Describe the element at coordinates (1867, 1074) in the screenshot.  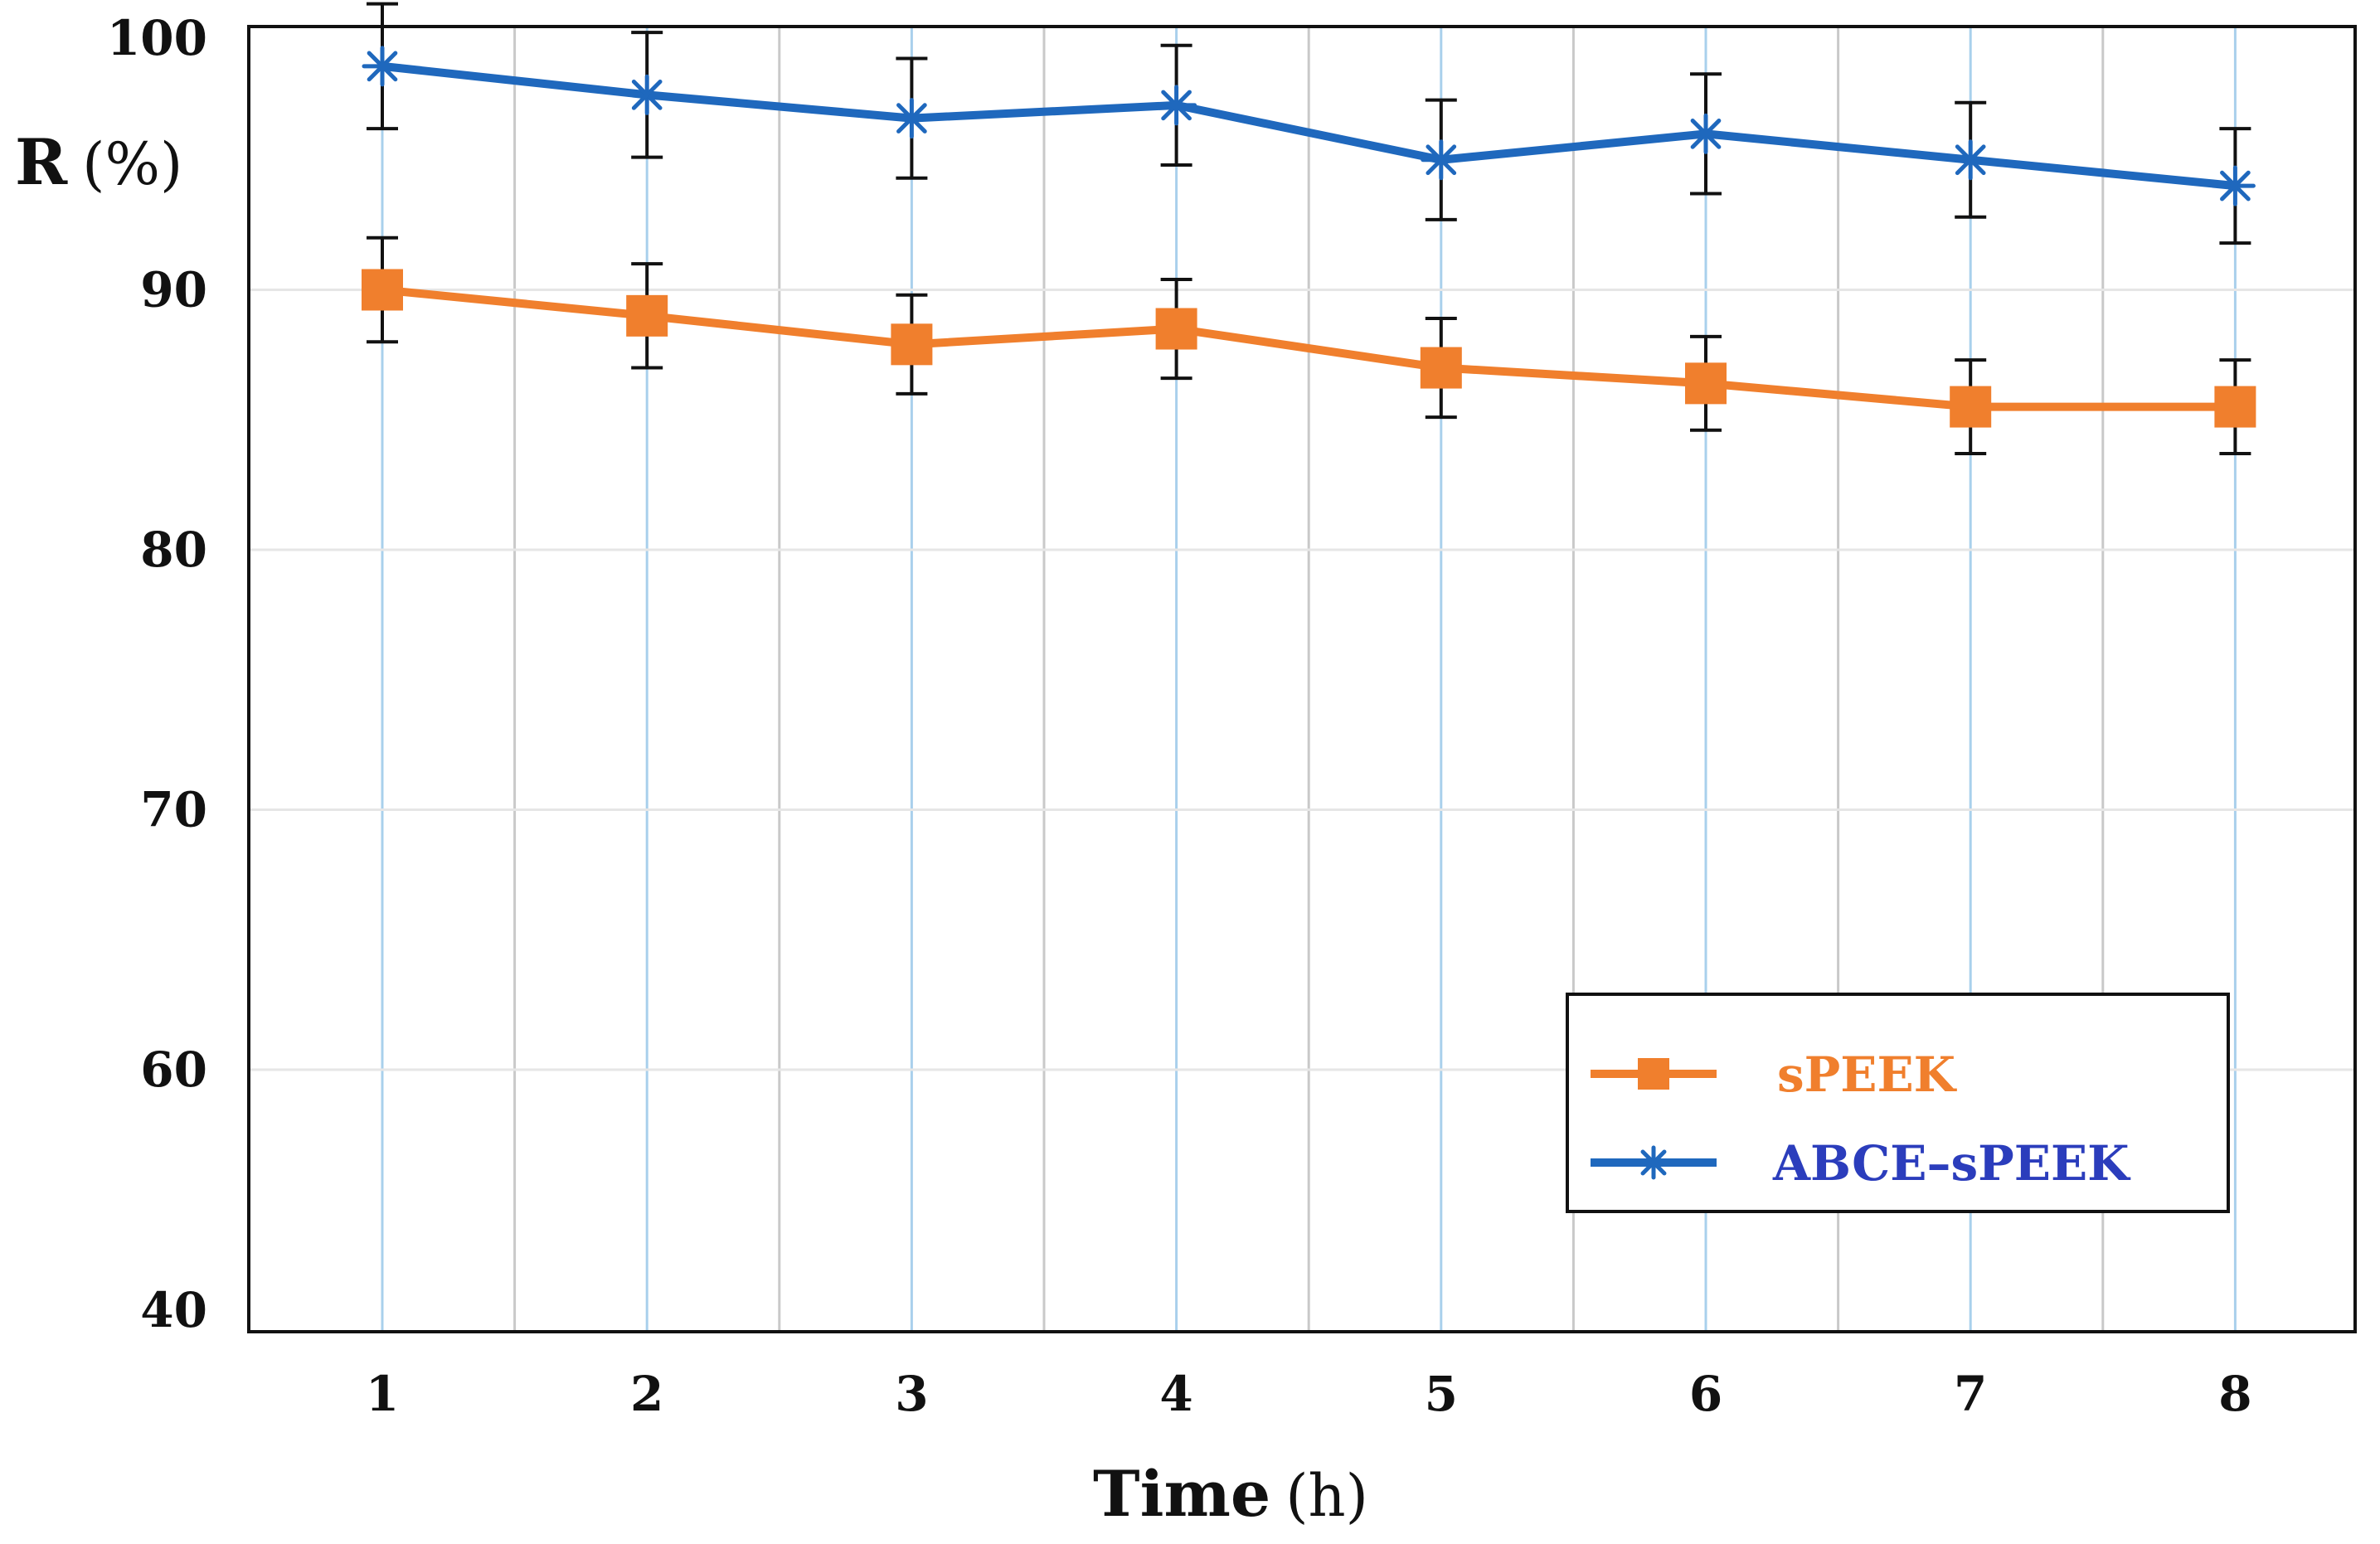
I see `legend-label-speek: sPEEK` at that location.